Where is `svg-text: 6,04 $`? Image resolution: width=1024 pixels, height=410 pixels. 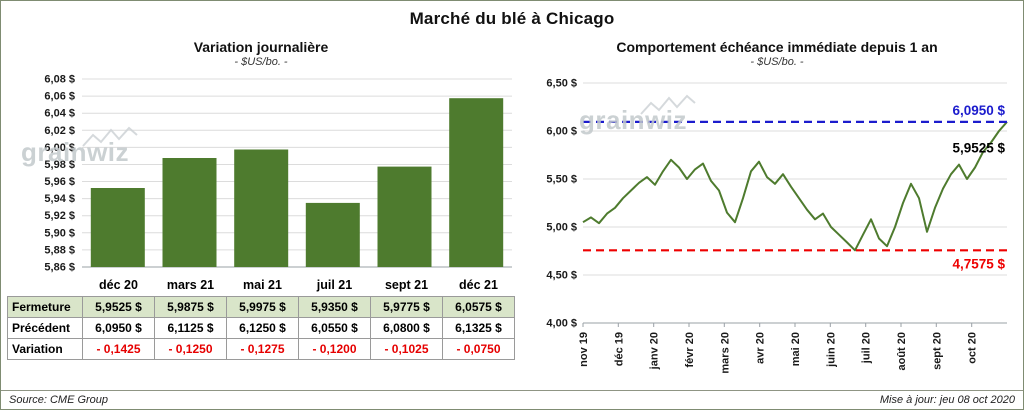 svg-text: 6,04 $ is located at coordinates (59, 114).